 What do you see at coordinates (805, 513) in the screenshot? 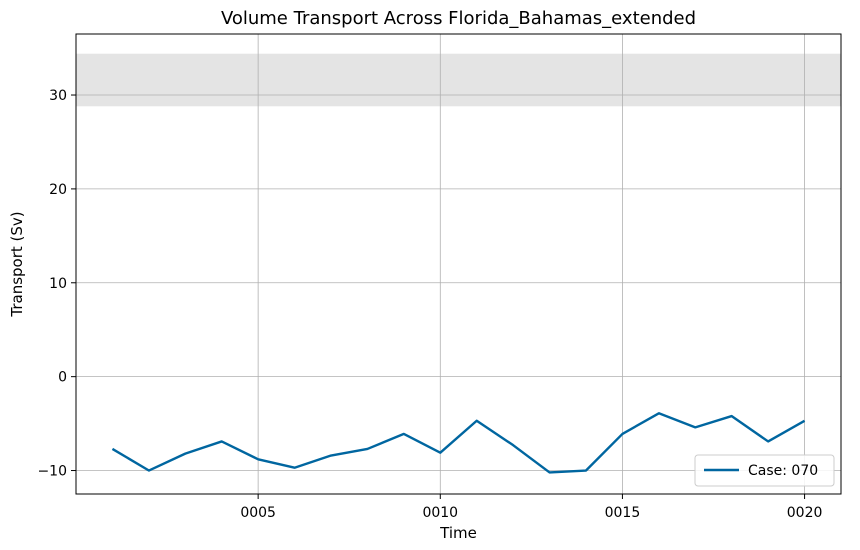
I see `x-tick-label: 0020` at bounding box center [805, 513].